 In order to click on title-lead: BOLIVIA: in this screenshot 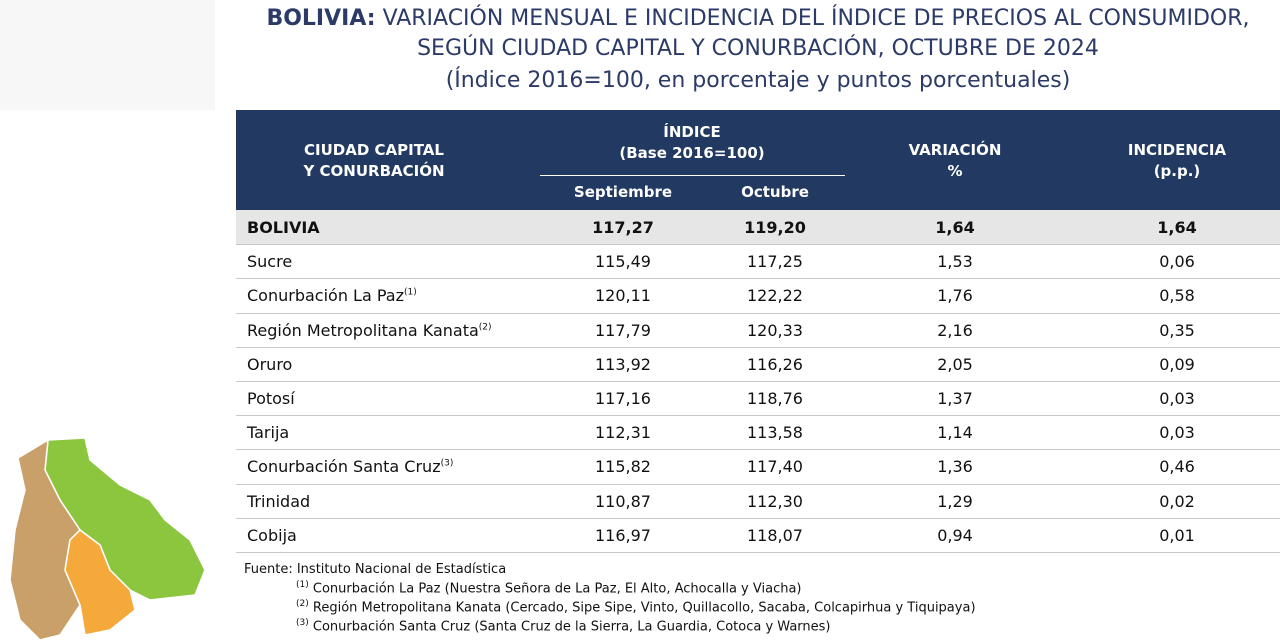, I will do `click(321, 18)`.